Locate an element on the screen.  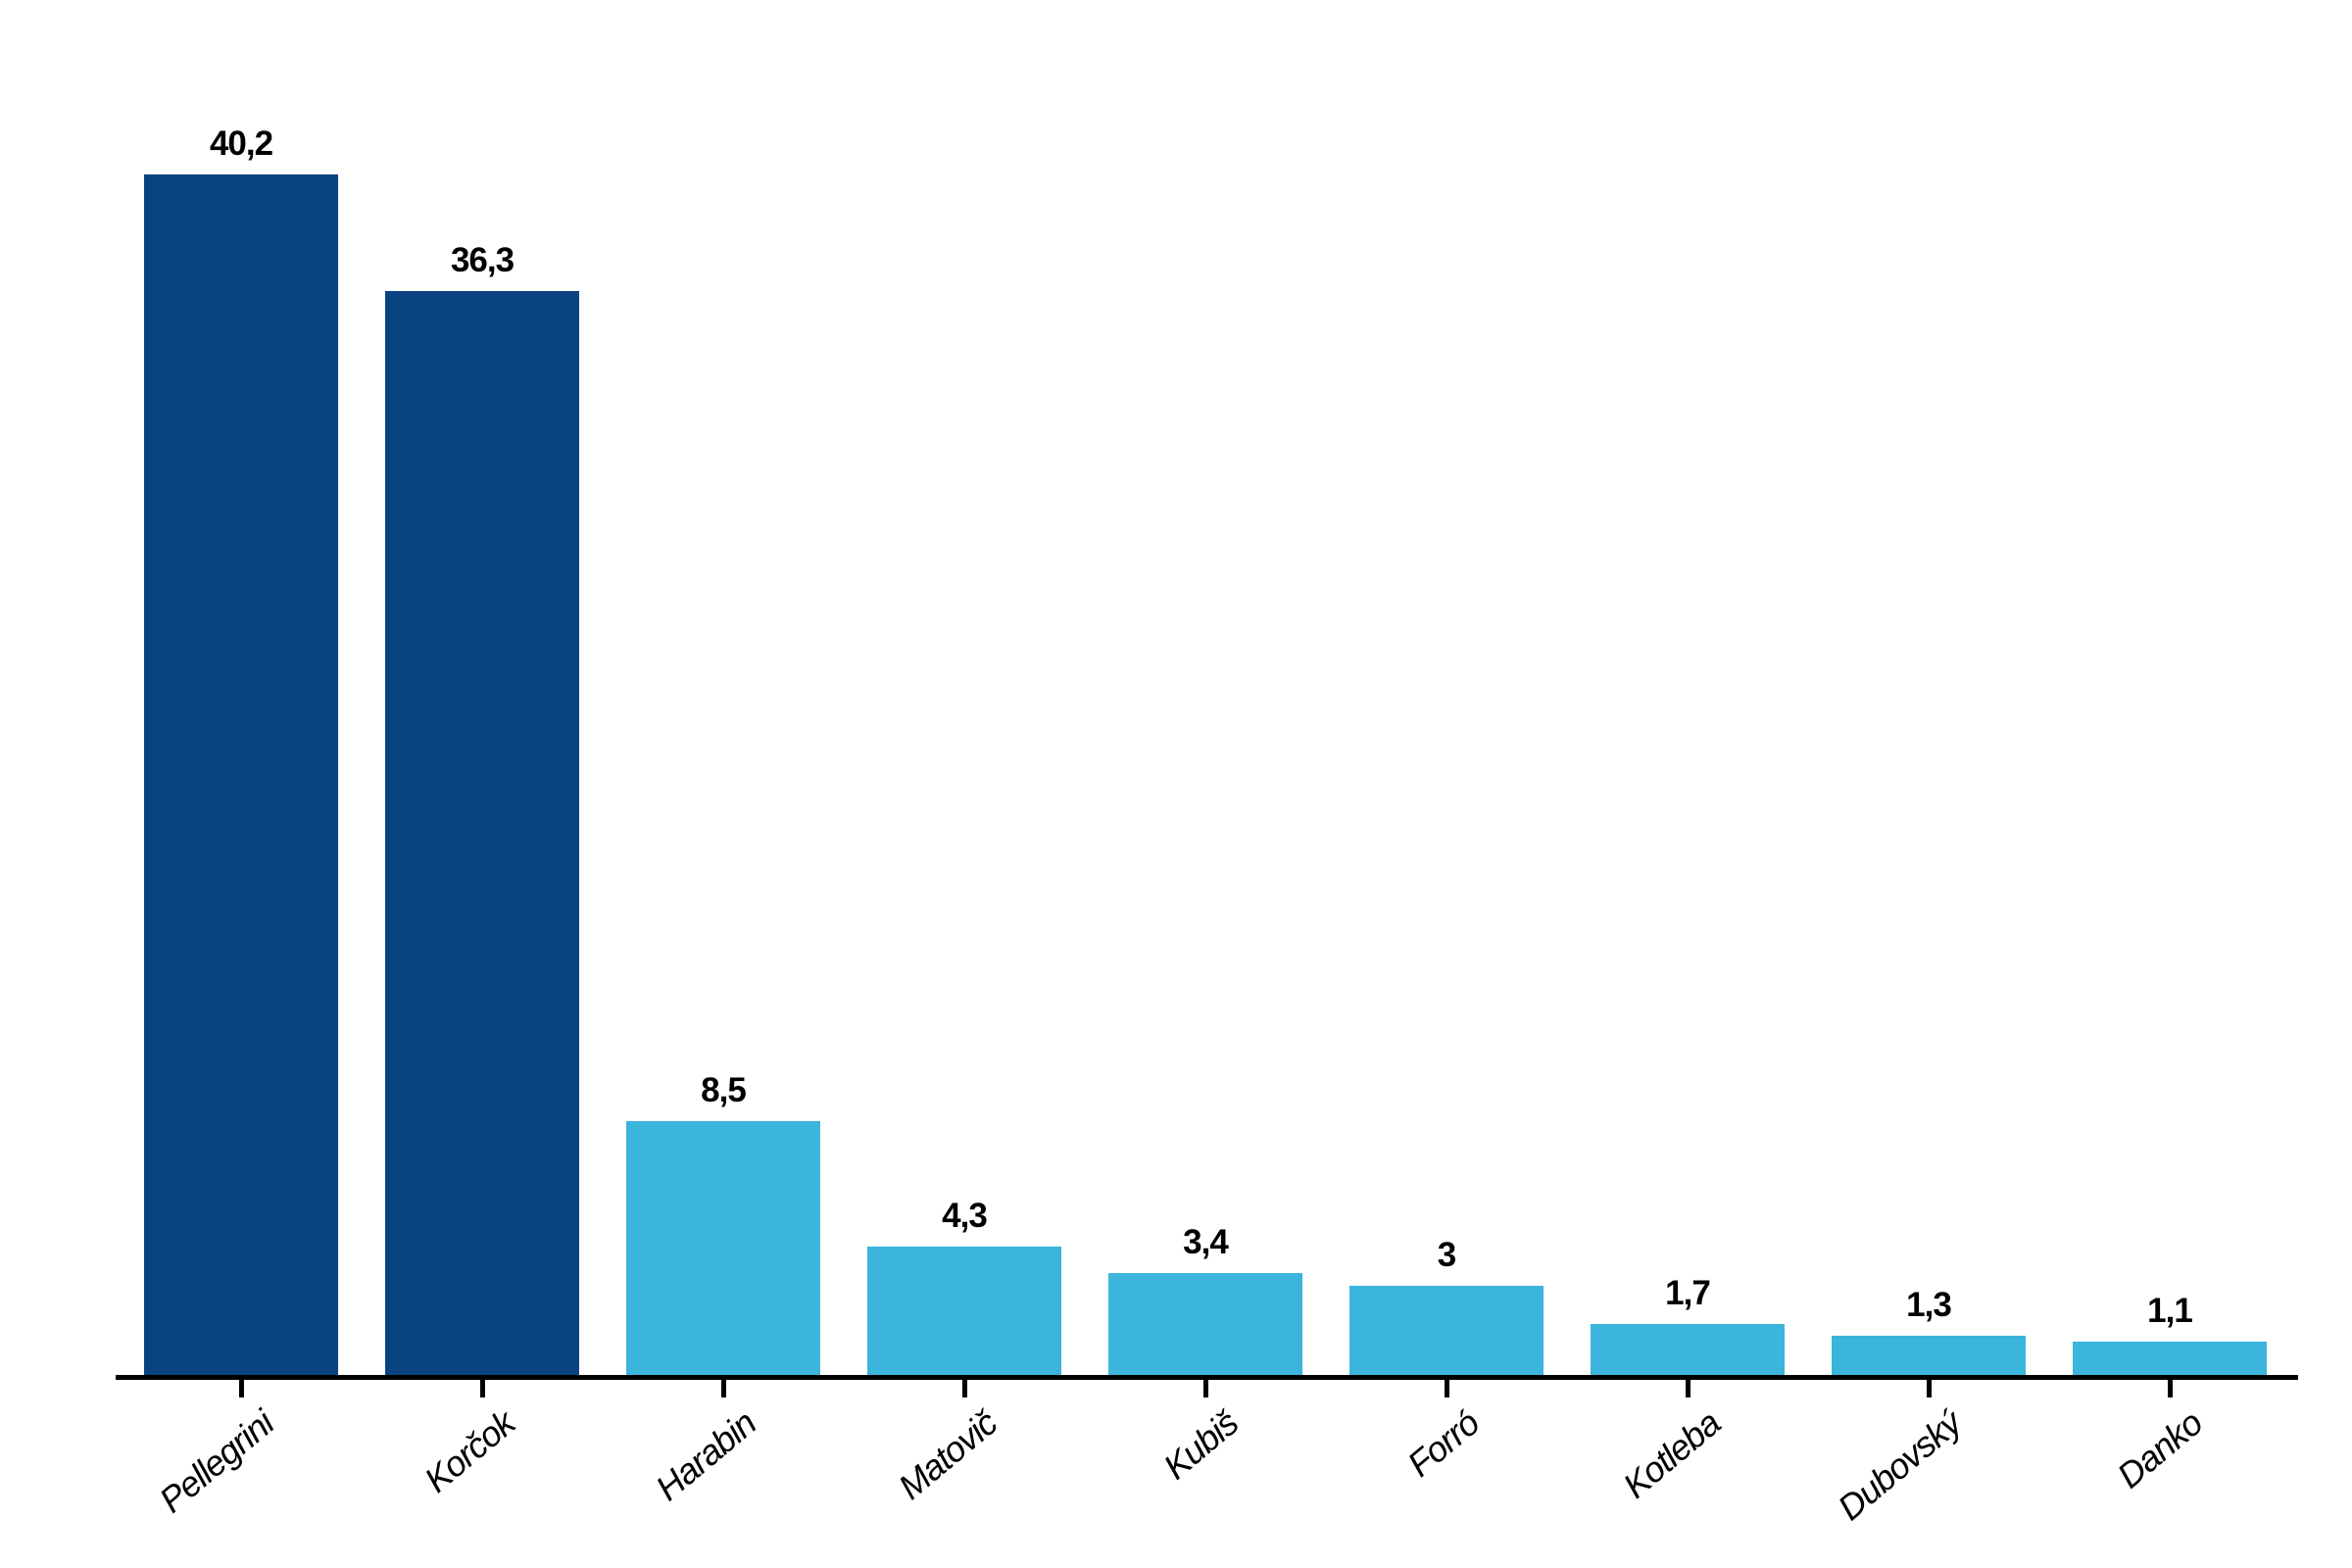
x-axis-label-pellegrini: Pellegrini is located at coordinates (216, 1461).